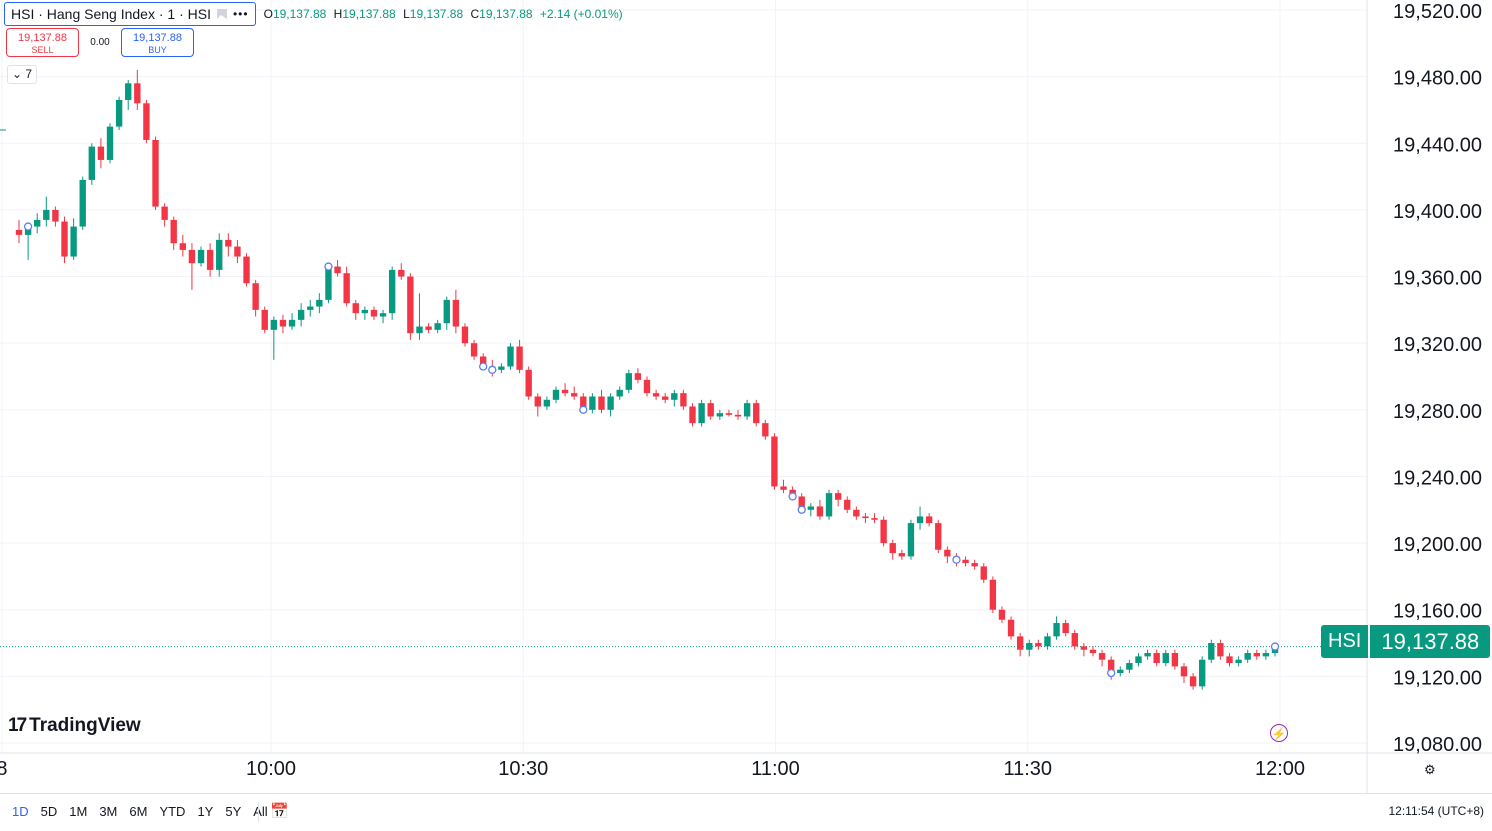  I want to click on range-ytd: YTD, so click(172, 811).